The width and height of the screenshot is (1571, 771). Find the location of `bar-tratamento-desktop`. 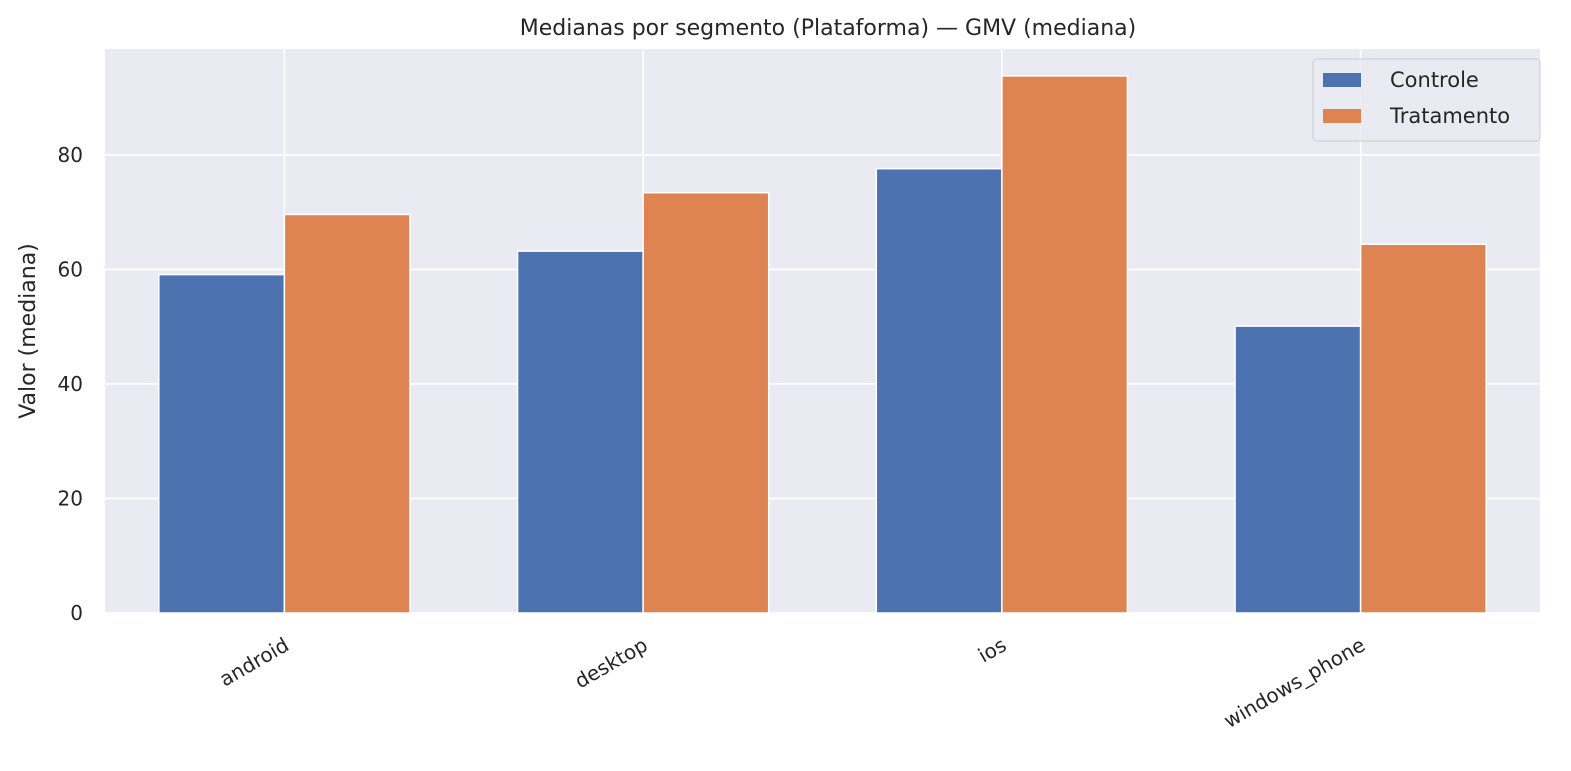

bar-tratamento-desktop is located at coordinates (706, 402).